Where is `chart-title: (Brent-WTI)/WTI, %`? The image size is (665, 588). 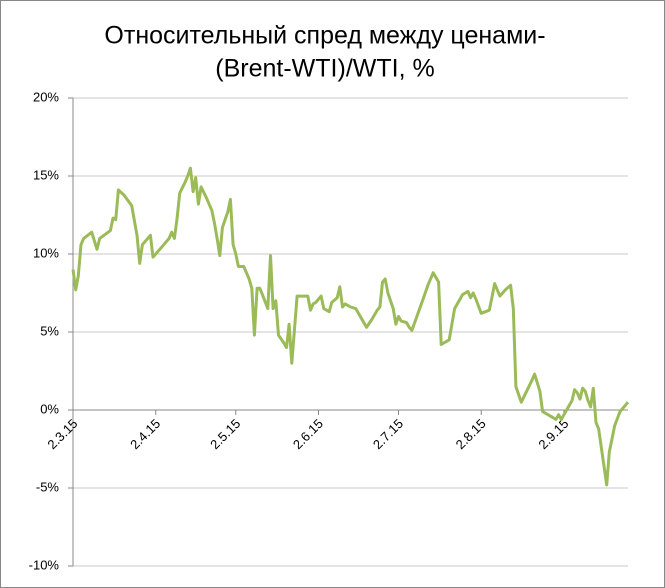
chart-title: (Brent-WTI)/WTI, % is located at coordinates (324, 69).